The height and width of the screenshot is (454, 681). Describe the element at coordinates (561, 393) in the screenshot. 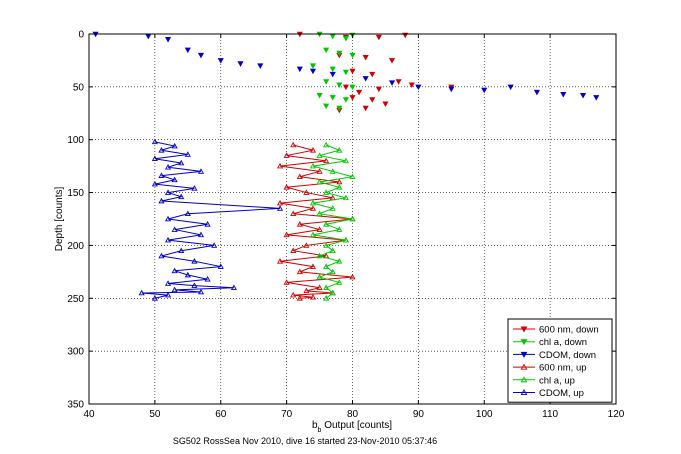

I see `legend-label: CDOM, up` at that location.